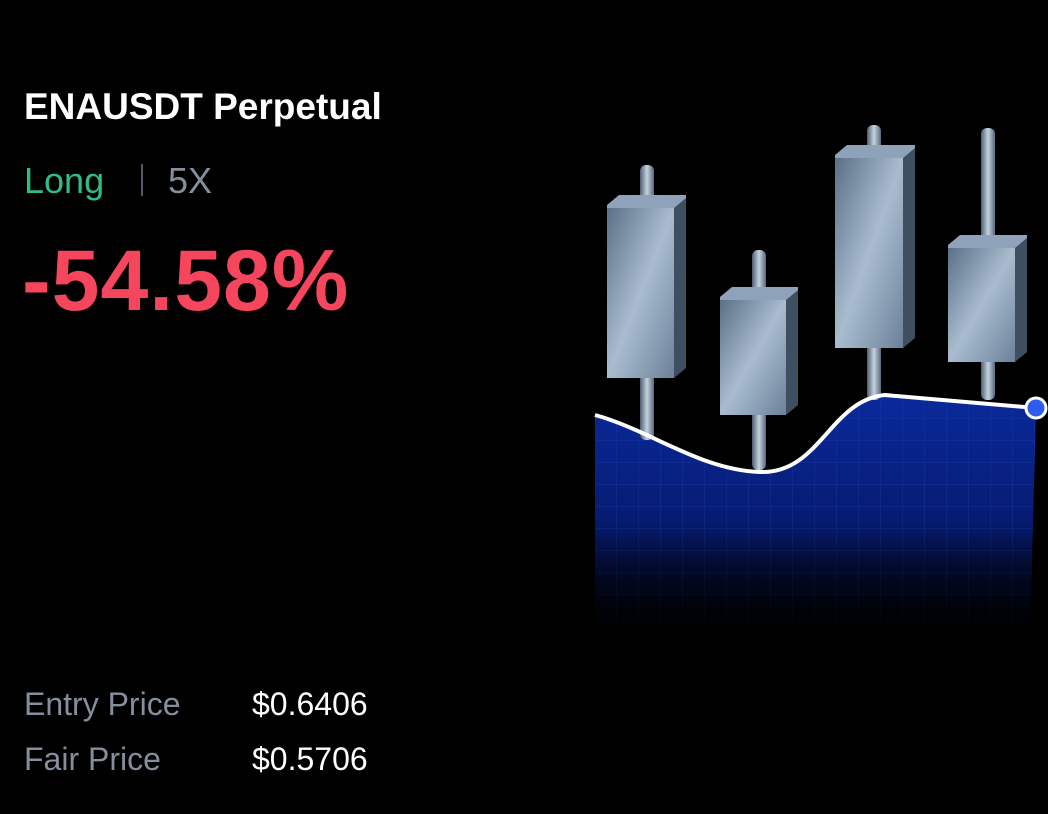 The width and height of the screenshot is (1048, 814). I want to click on leverage: 5X, so click(190, 180).